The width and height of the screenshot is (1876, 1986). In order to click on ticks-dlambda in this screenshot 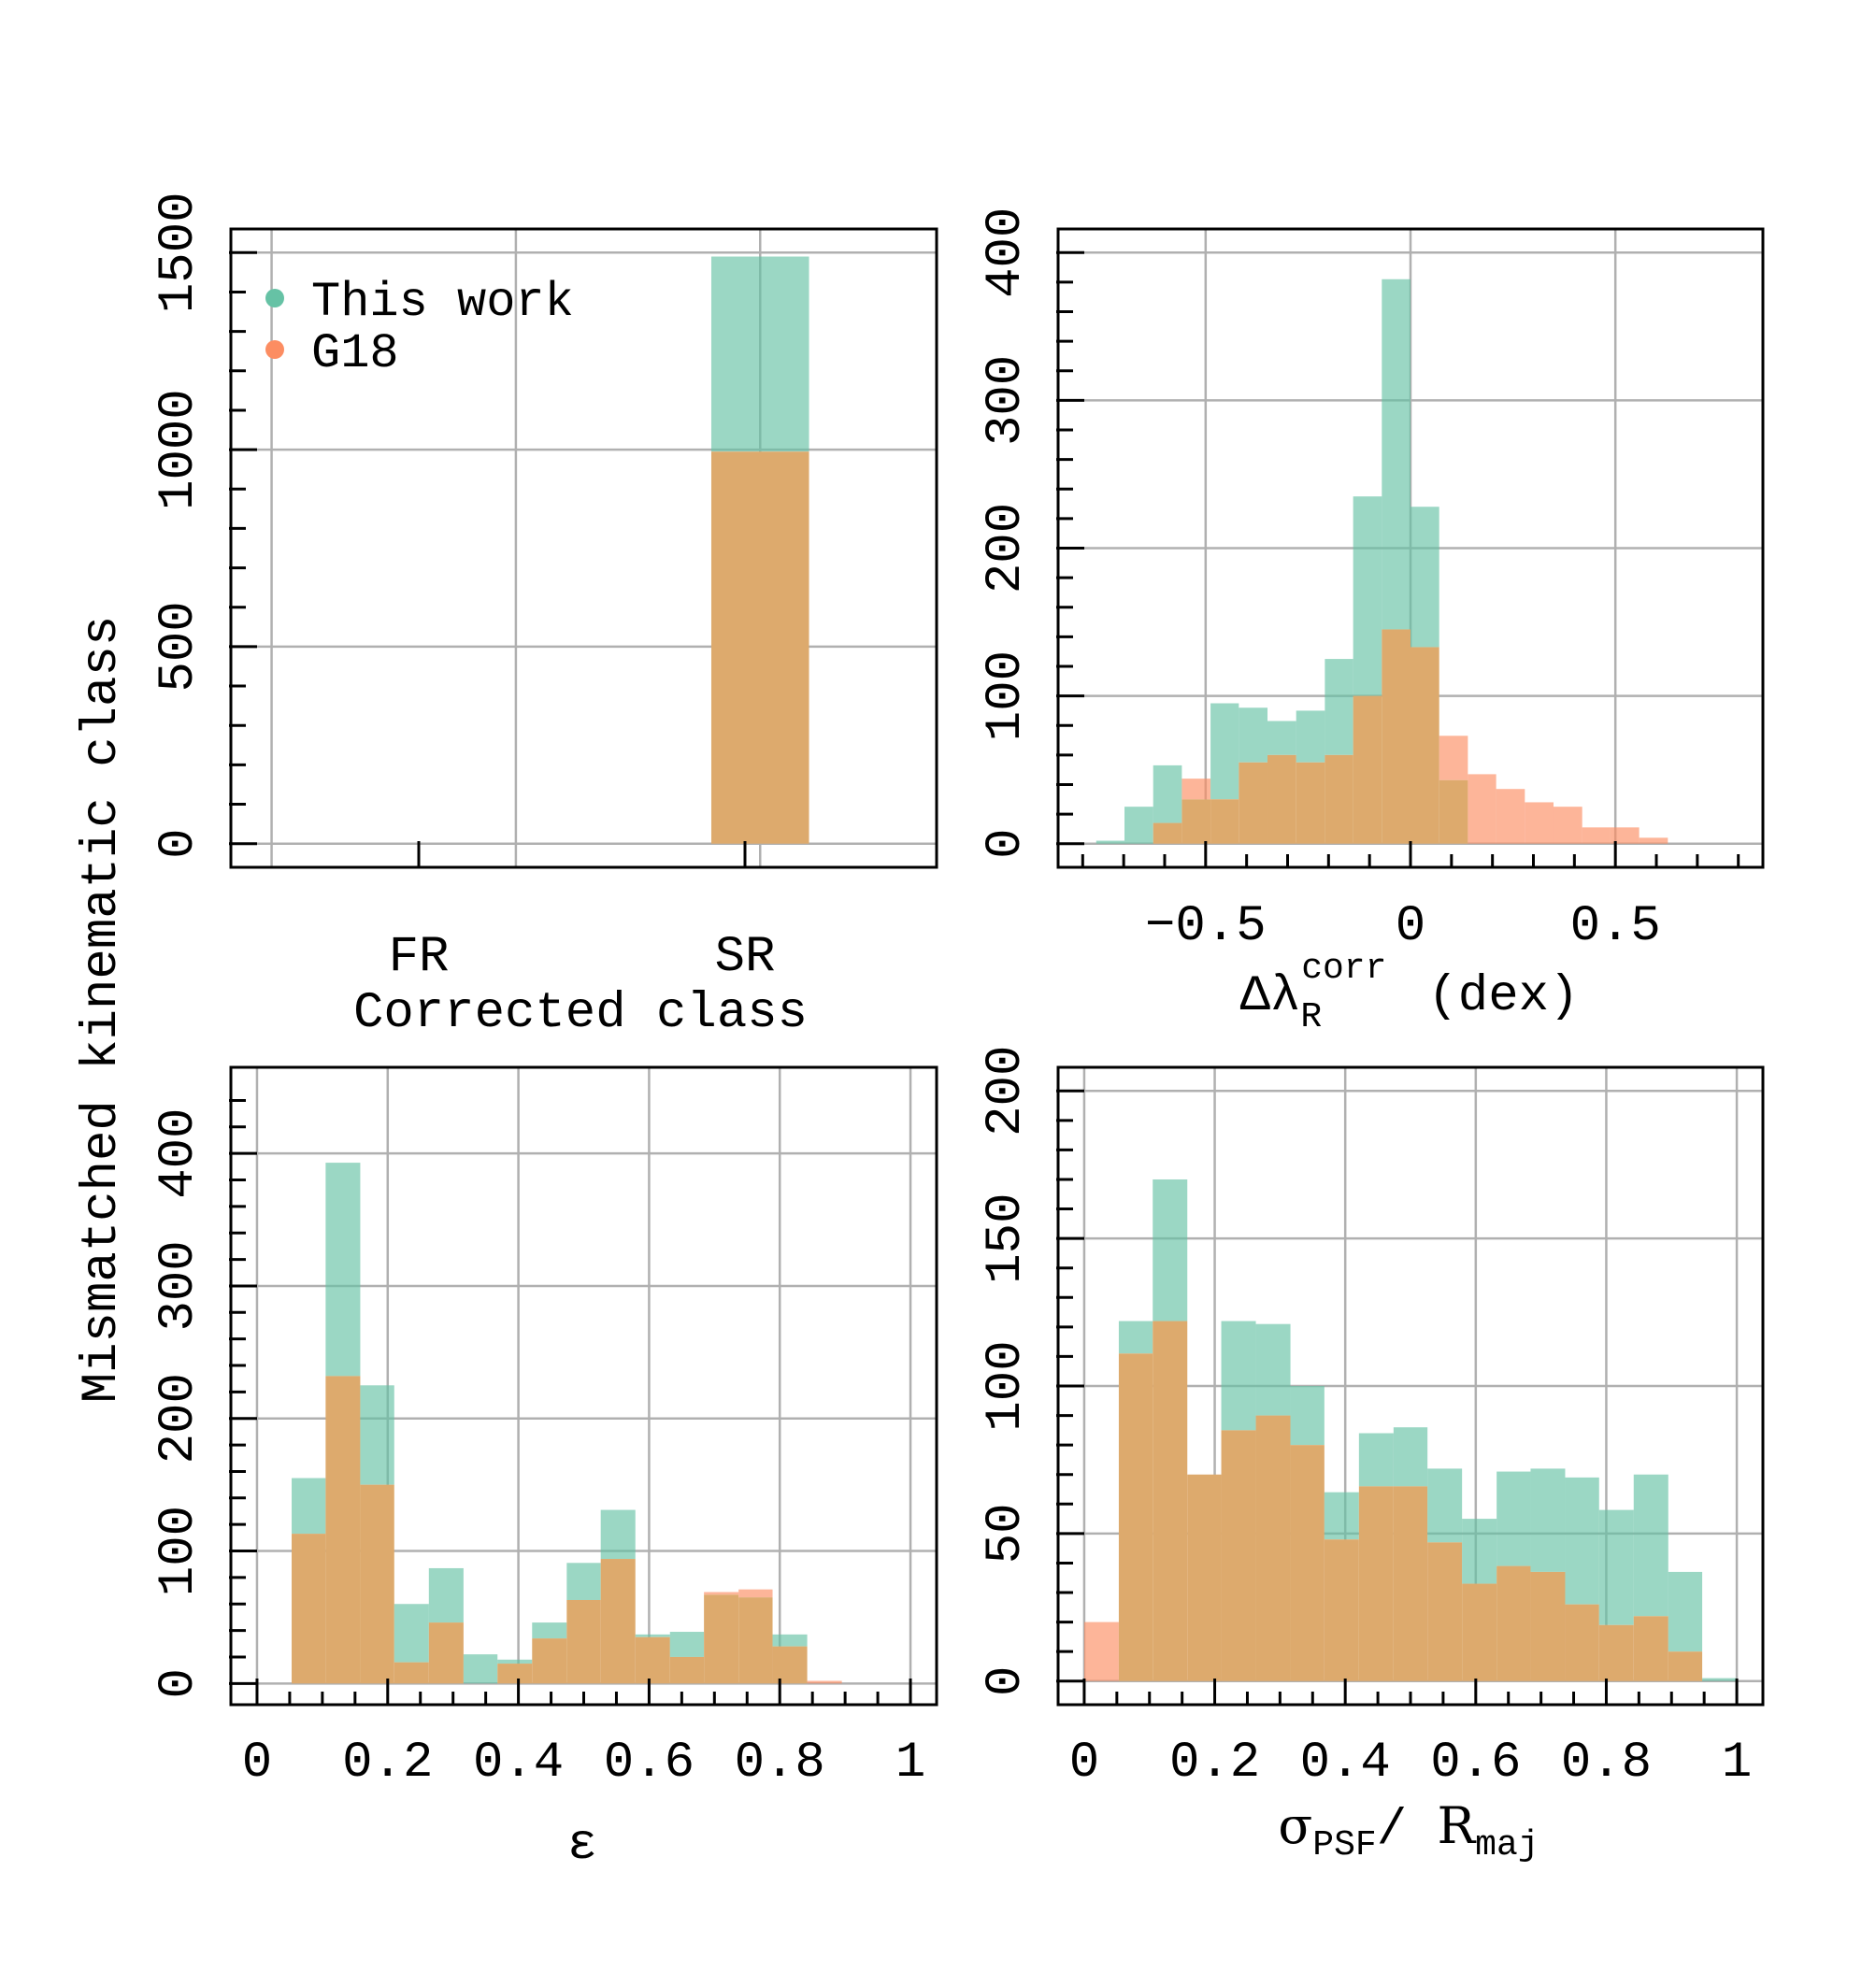, I will do `click(1398, 558)`.